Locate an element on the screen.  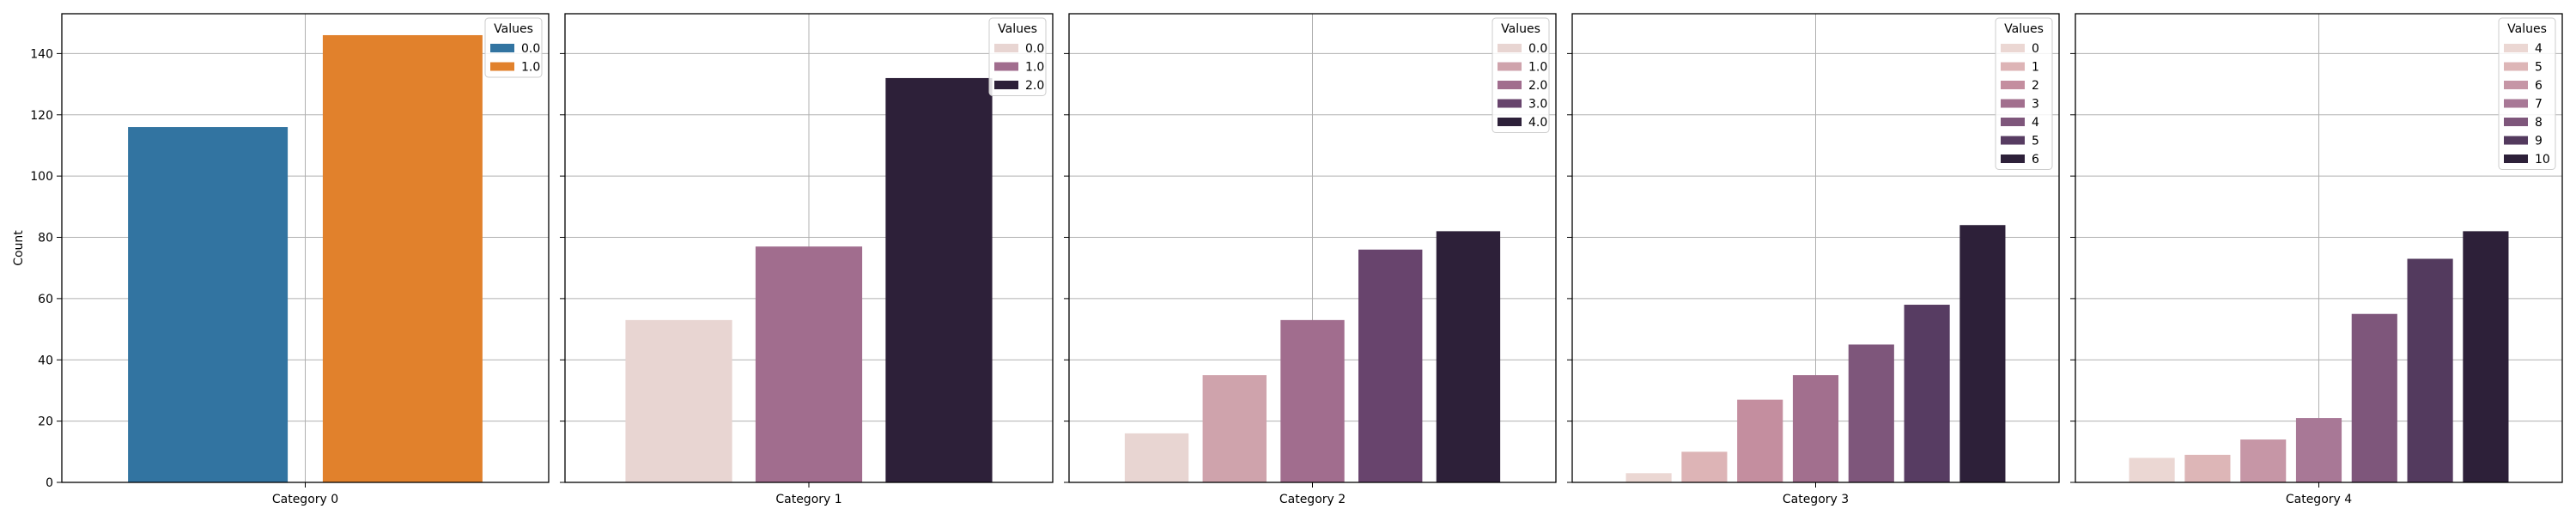
y-tick-label: 0 is located at coordinates (49, 483).